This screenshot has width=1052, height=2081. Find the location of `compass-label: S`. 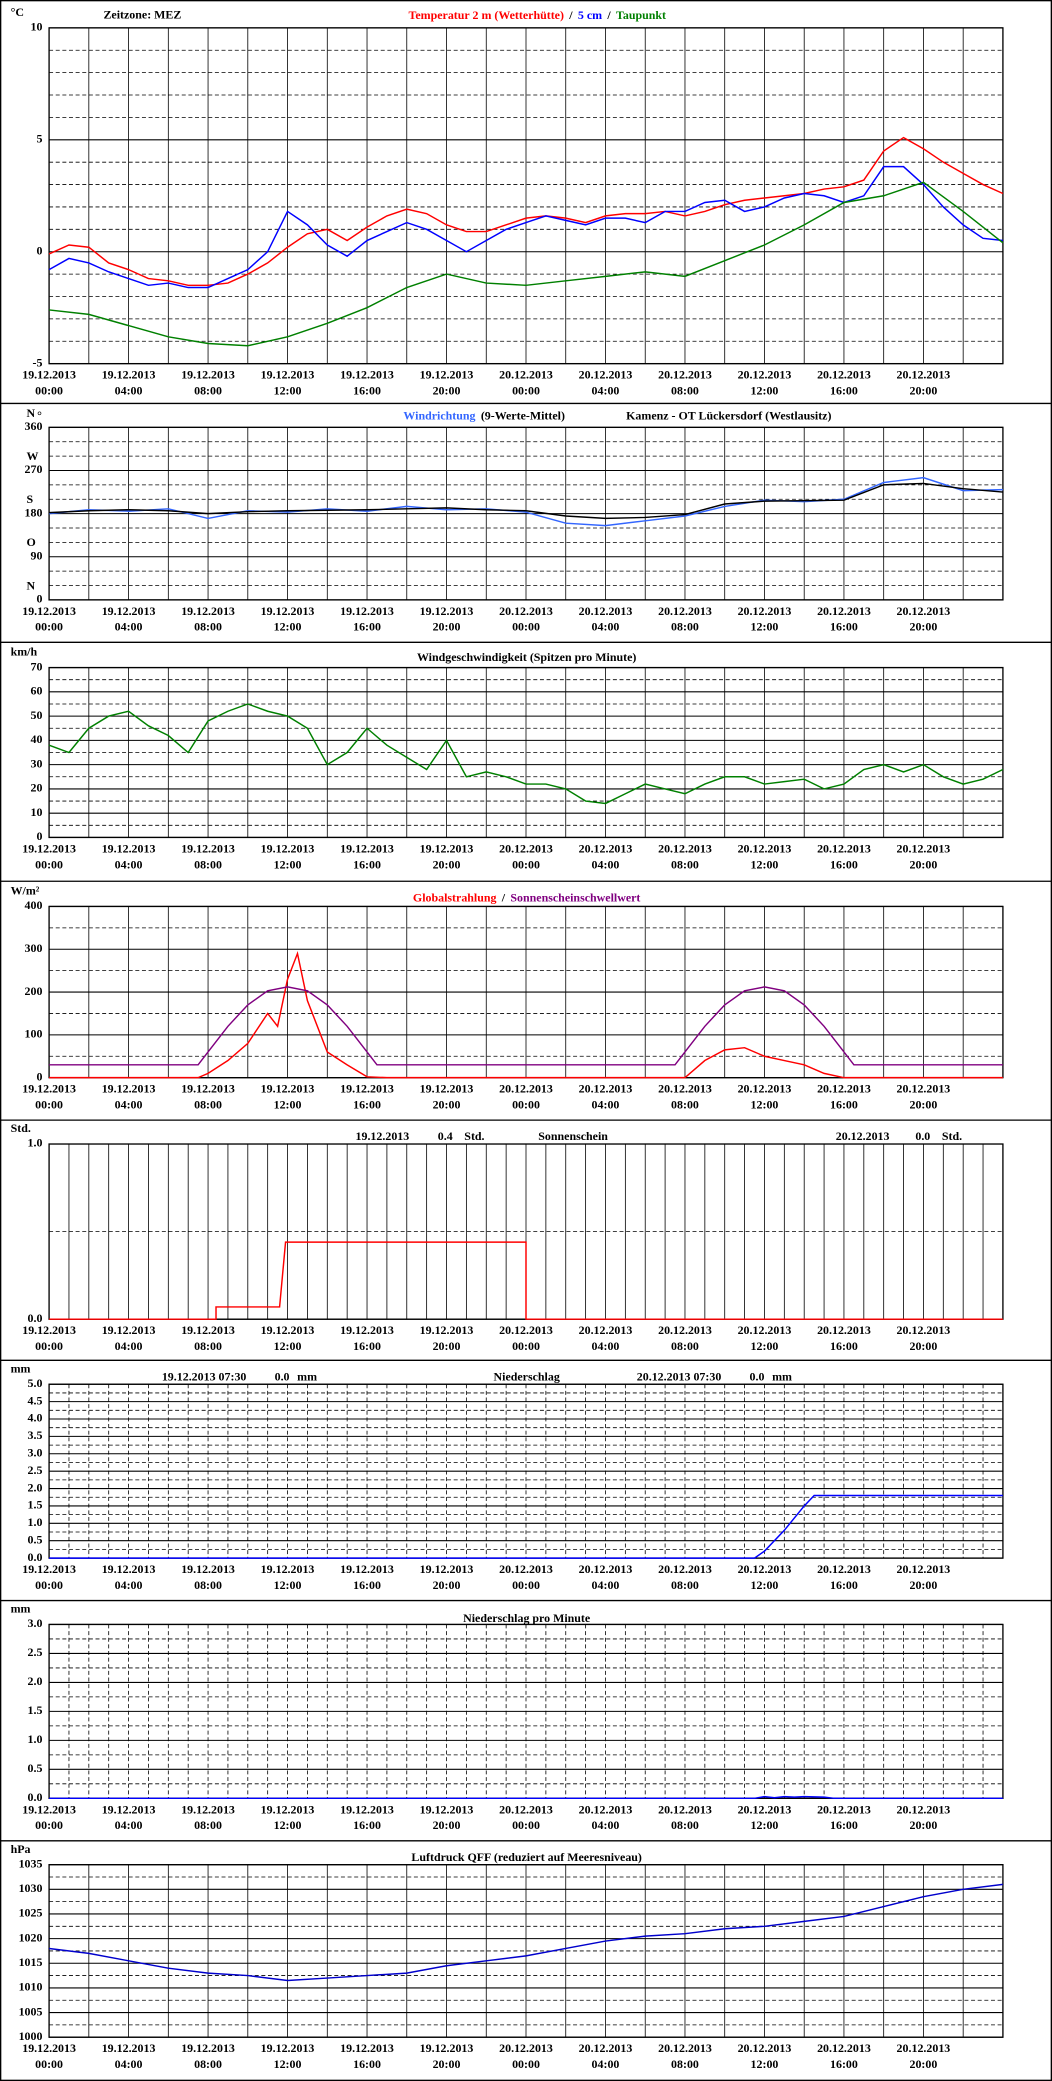

compass-label: S is located at coordinates (30, 499).